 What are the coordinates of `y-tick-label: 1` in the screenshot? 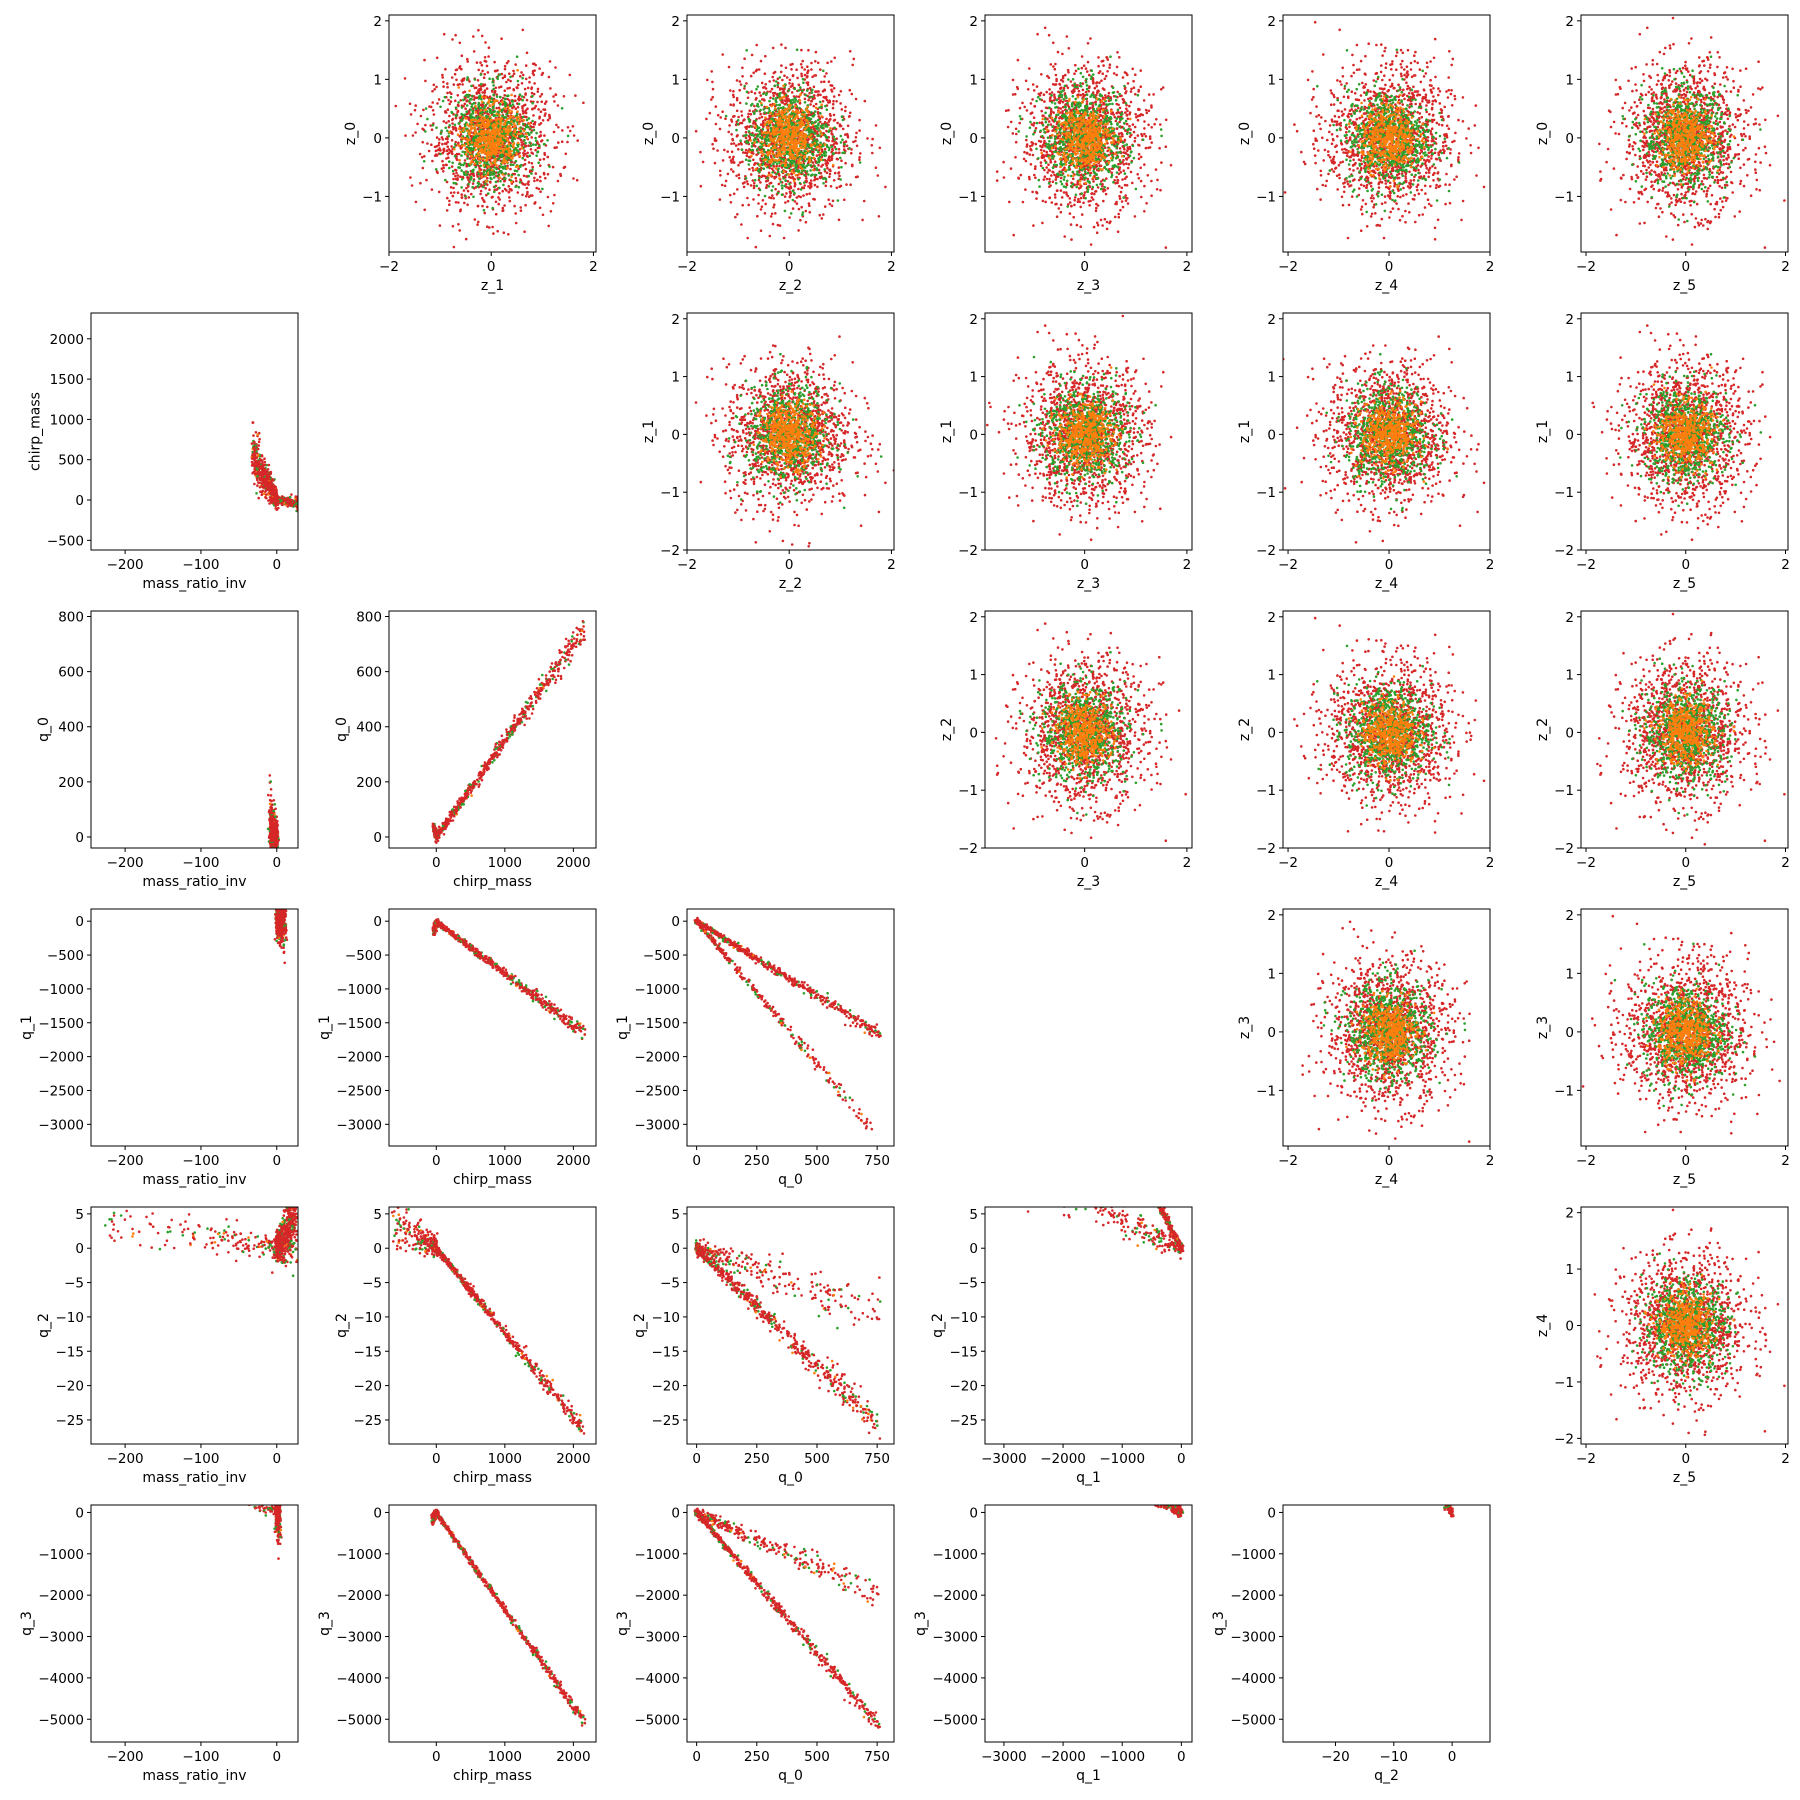 It's located at (675, 80).